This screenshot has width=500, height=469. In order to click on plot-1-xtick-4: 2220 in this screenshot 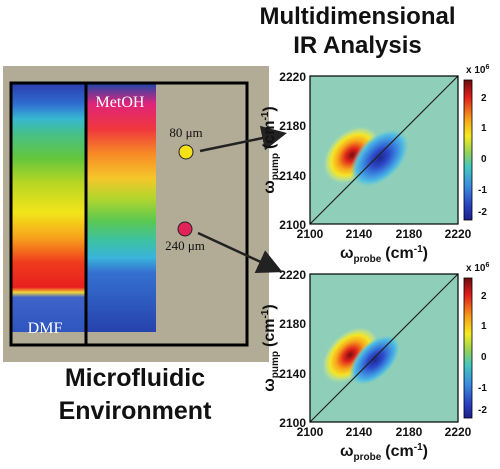, I will do `click(458, 234)`.